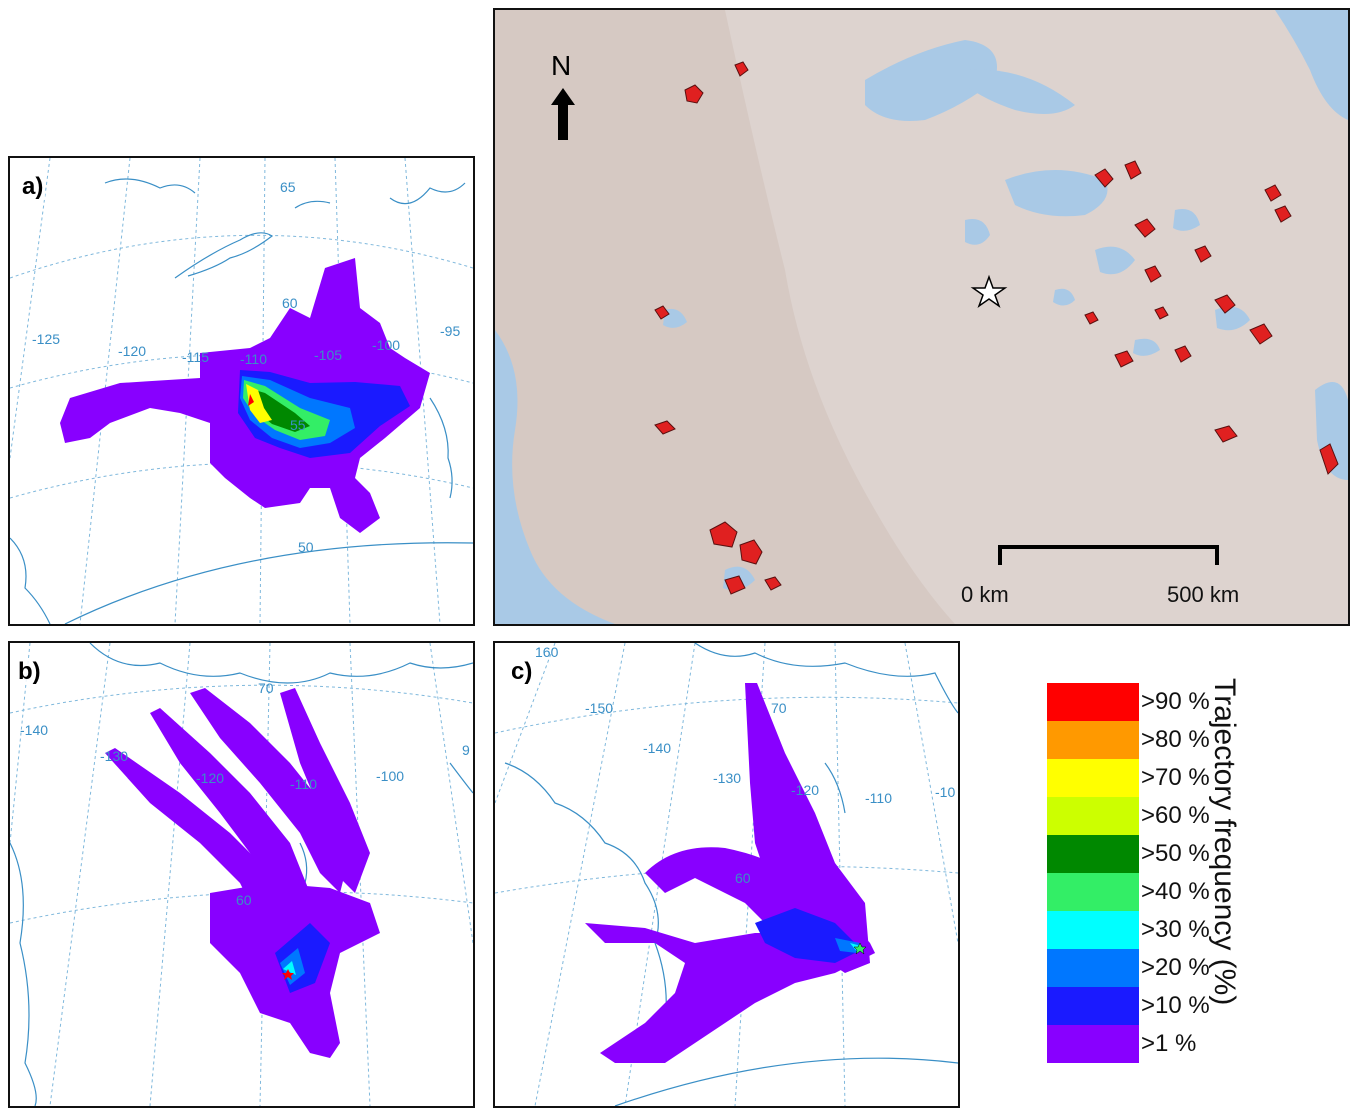 Image resolution: width=1353 pixels, height=1109 pixels. What do you see at coordinates (599, 708) in the screenshot?
I see `lon-label: -150` at bounding box center [599, 708].